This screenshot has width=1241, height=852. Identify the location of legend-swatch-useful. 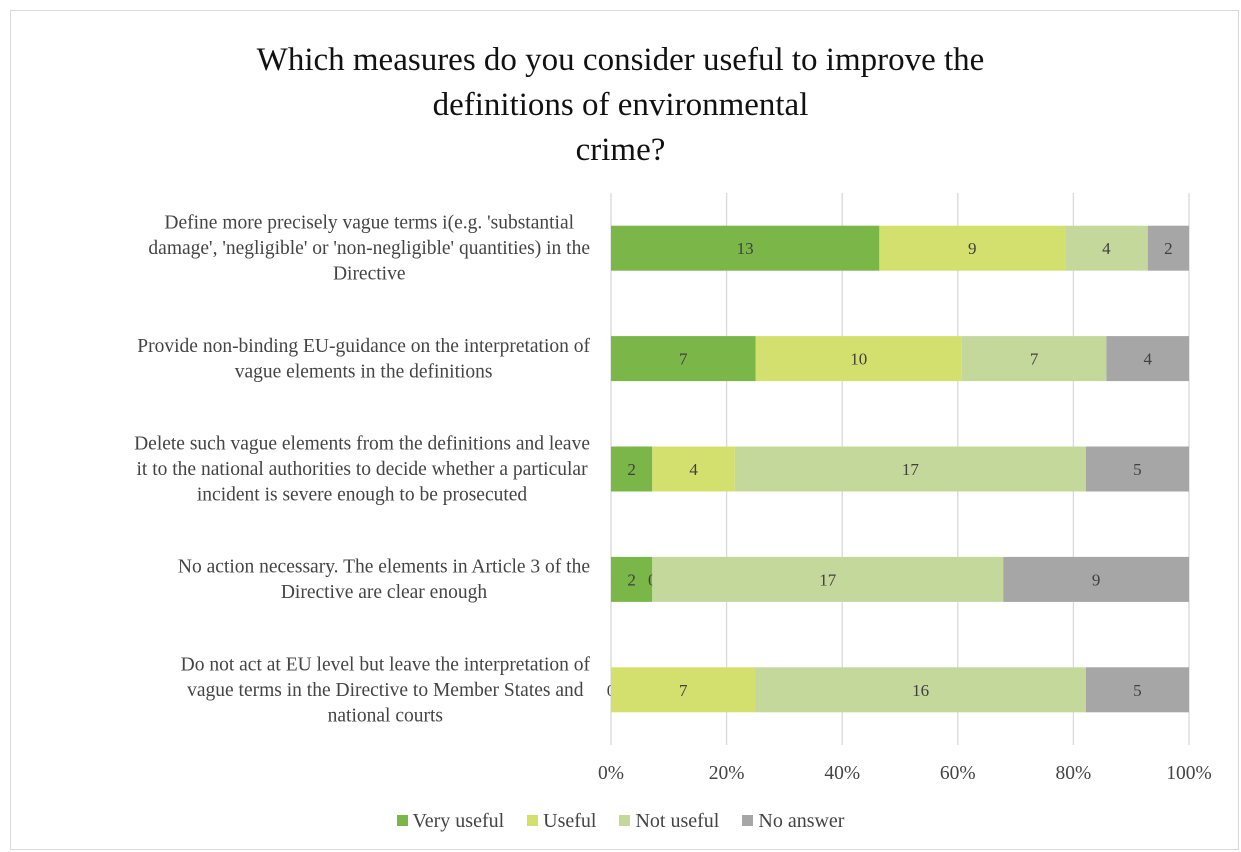
(532, 820).